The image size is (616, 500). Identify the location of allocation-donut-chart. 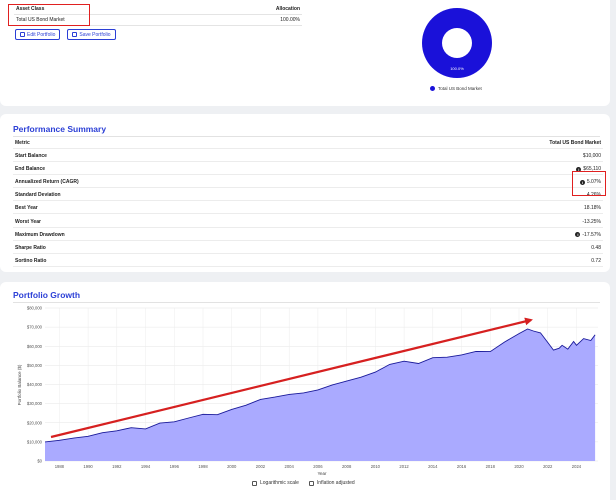
(457, 43).